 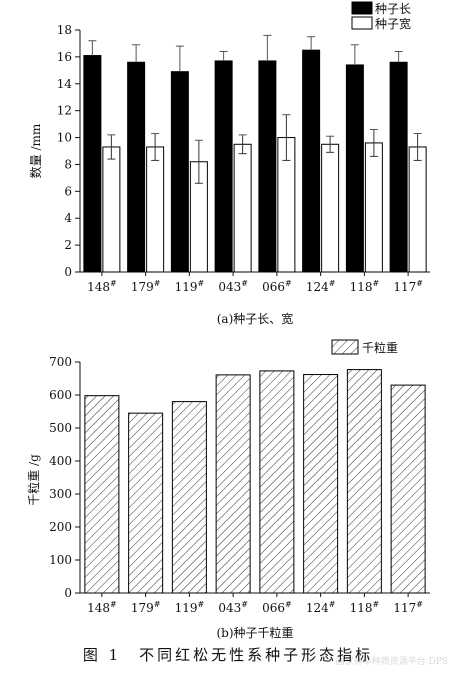 What do you see at coordinates (33, 480) in the screenshot?
I see `chart-b-y-axis-label: 千粒重 /g` at bounding box center [33, 480].